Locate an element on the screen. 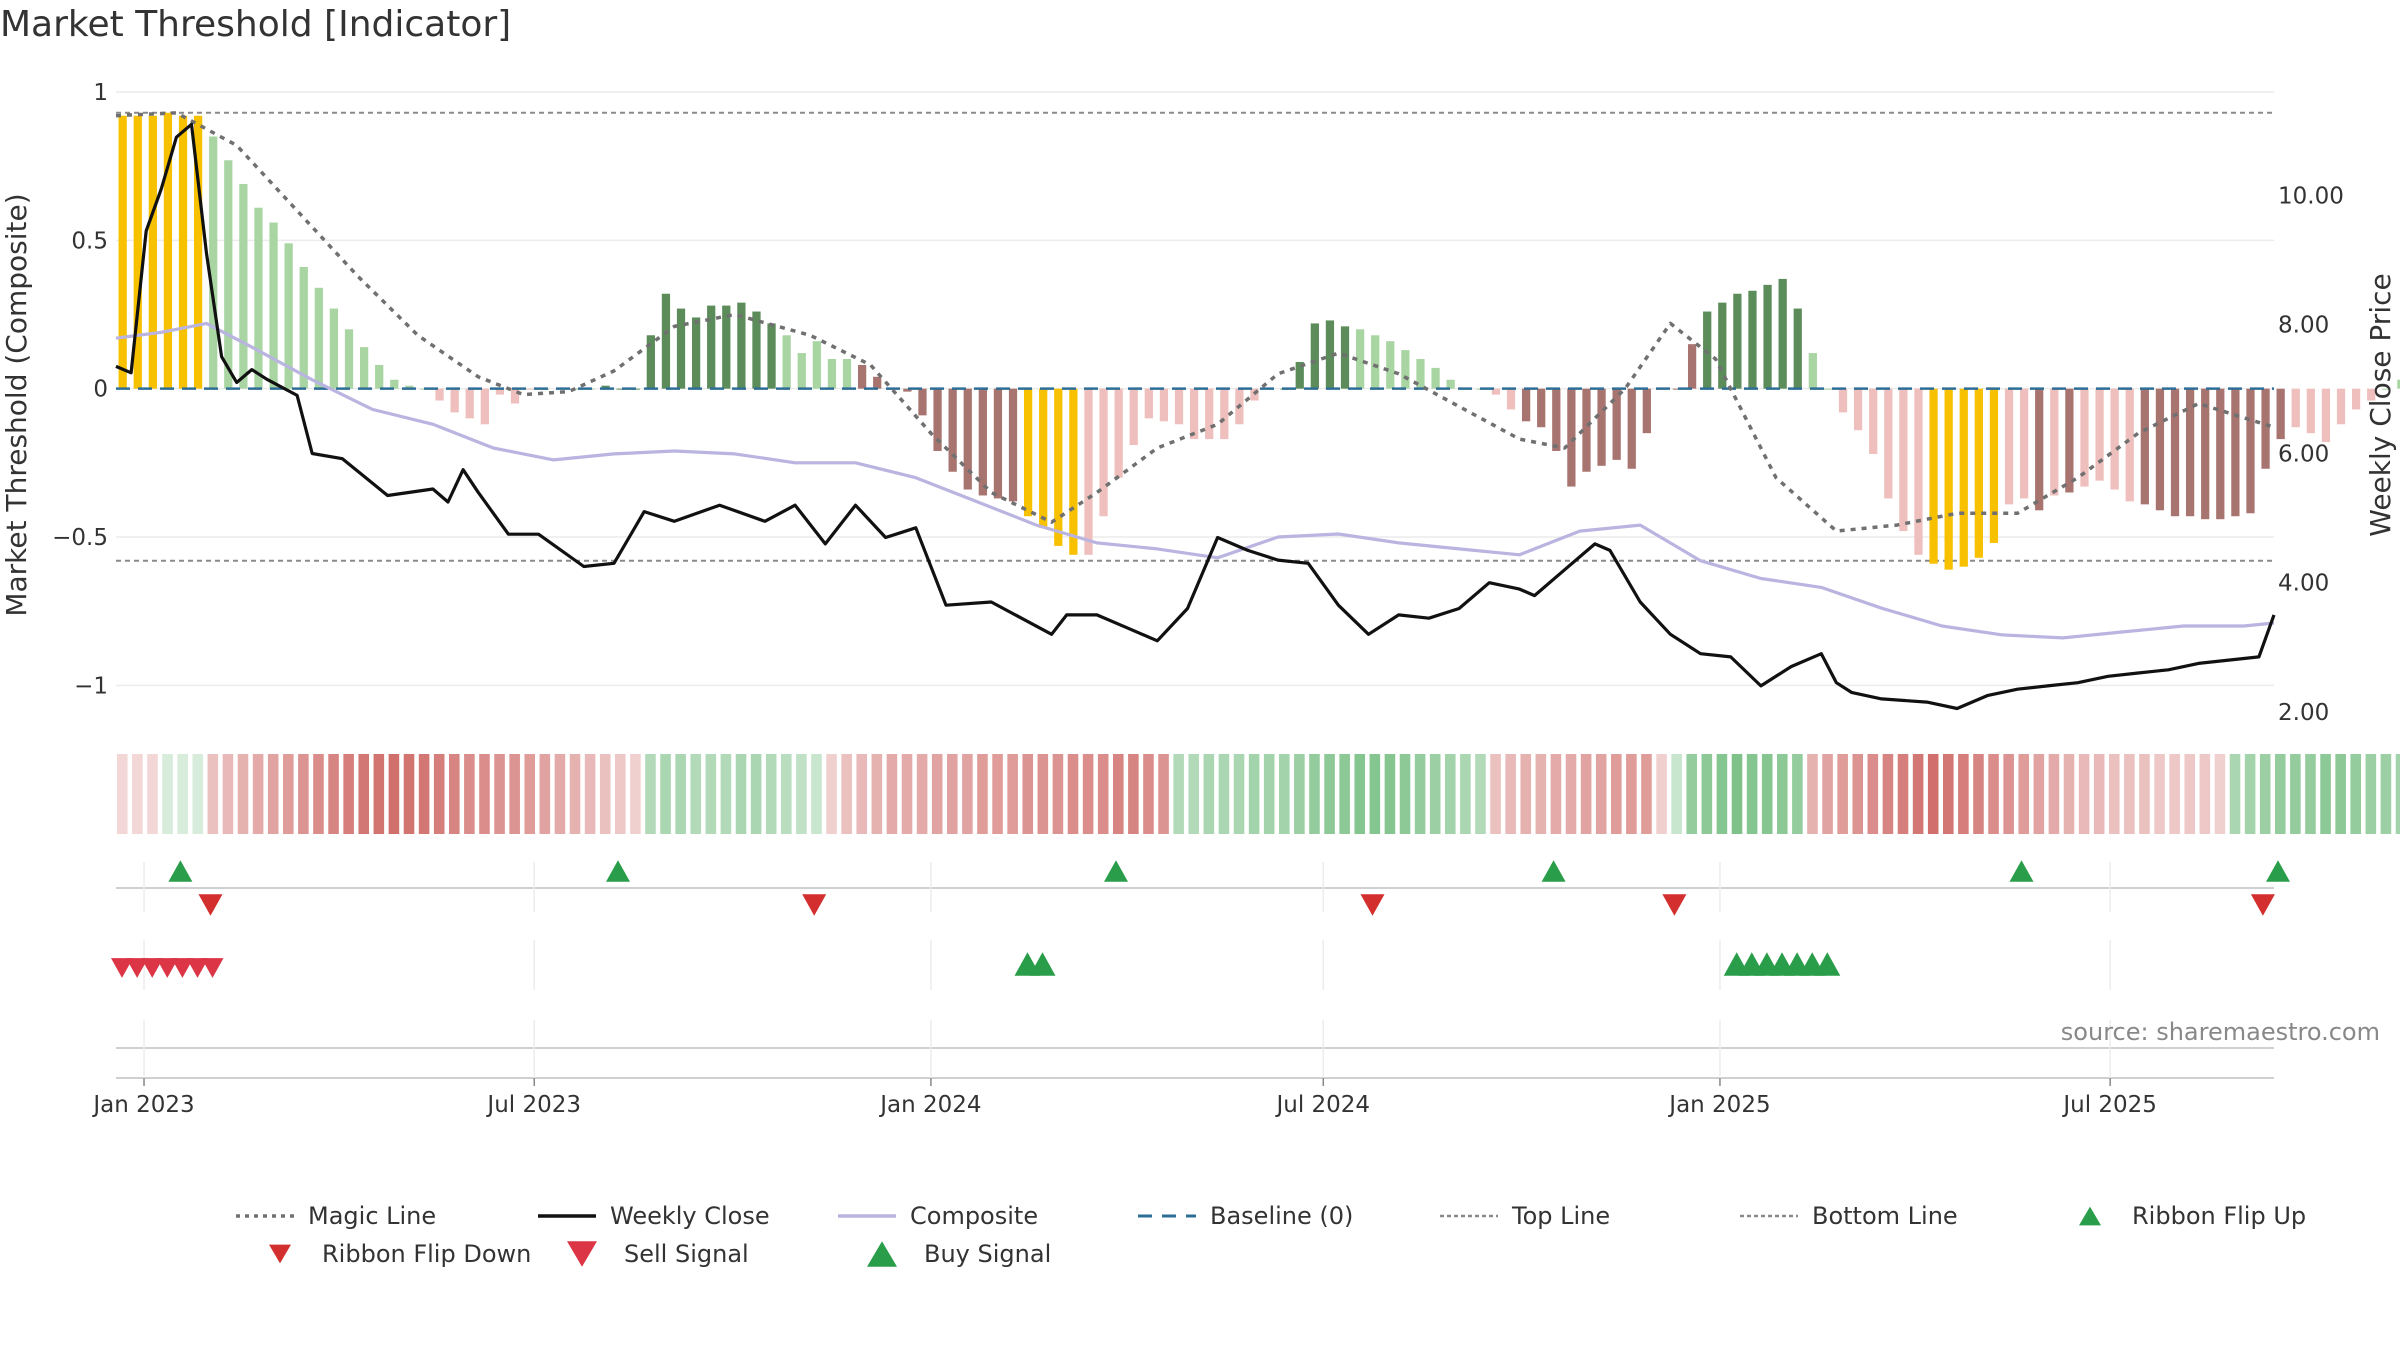  left-axis-label: Market Threshold (Composite) is located at coordinates (16, 404).